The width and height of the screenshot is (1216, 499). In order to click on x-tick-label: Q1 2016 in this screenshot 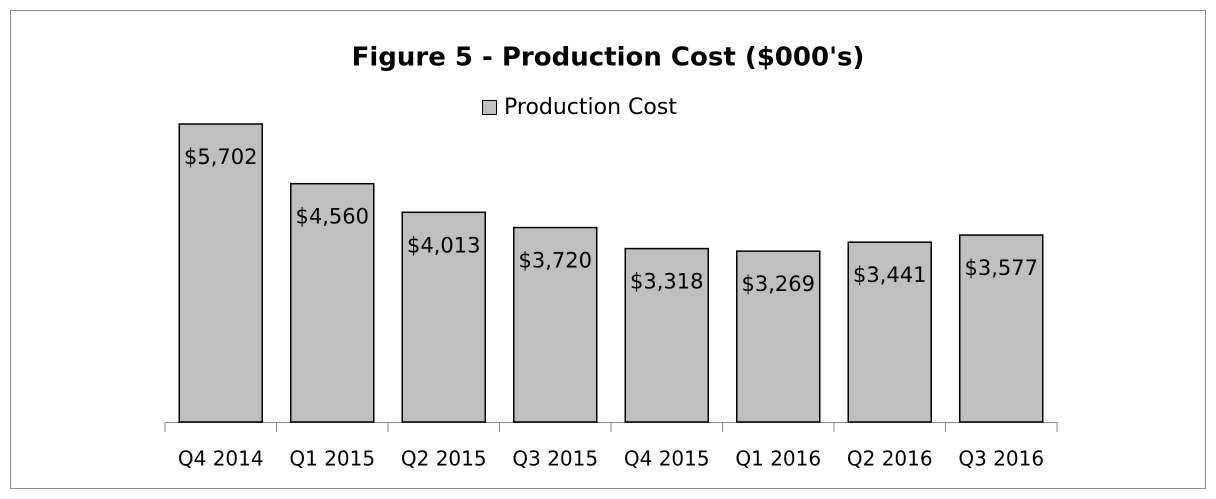, I will do `click(778, 459)`.